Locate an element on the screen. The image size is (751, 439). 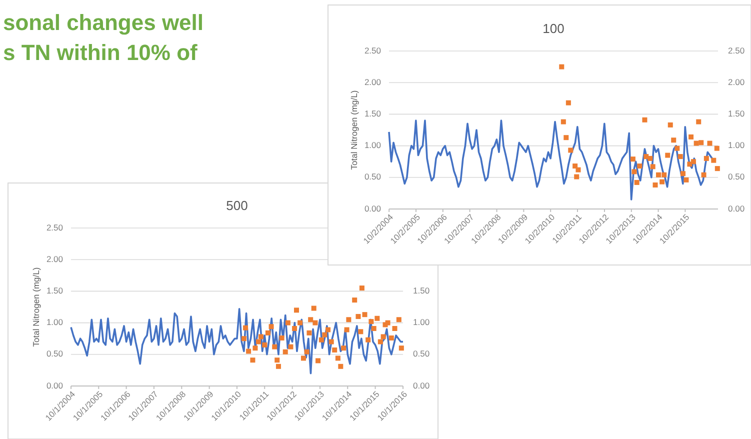
y2-tick-label: 2.50 is located at coordinates (736, 50).